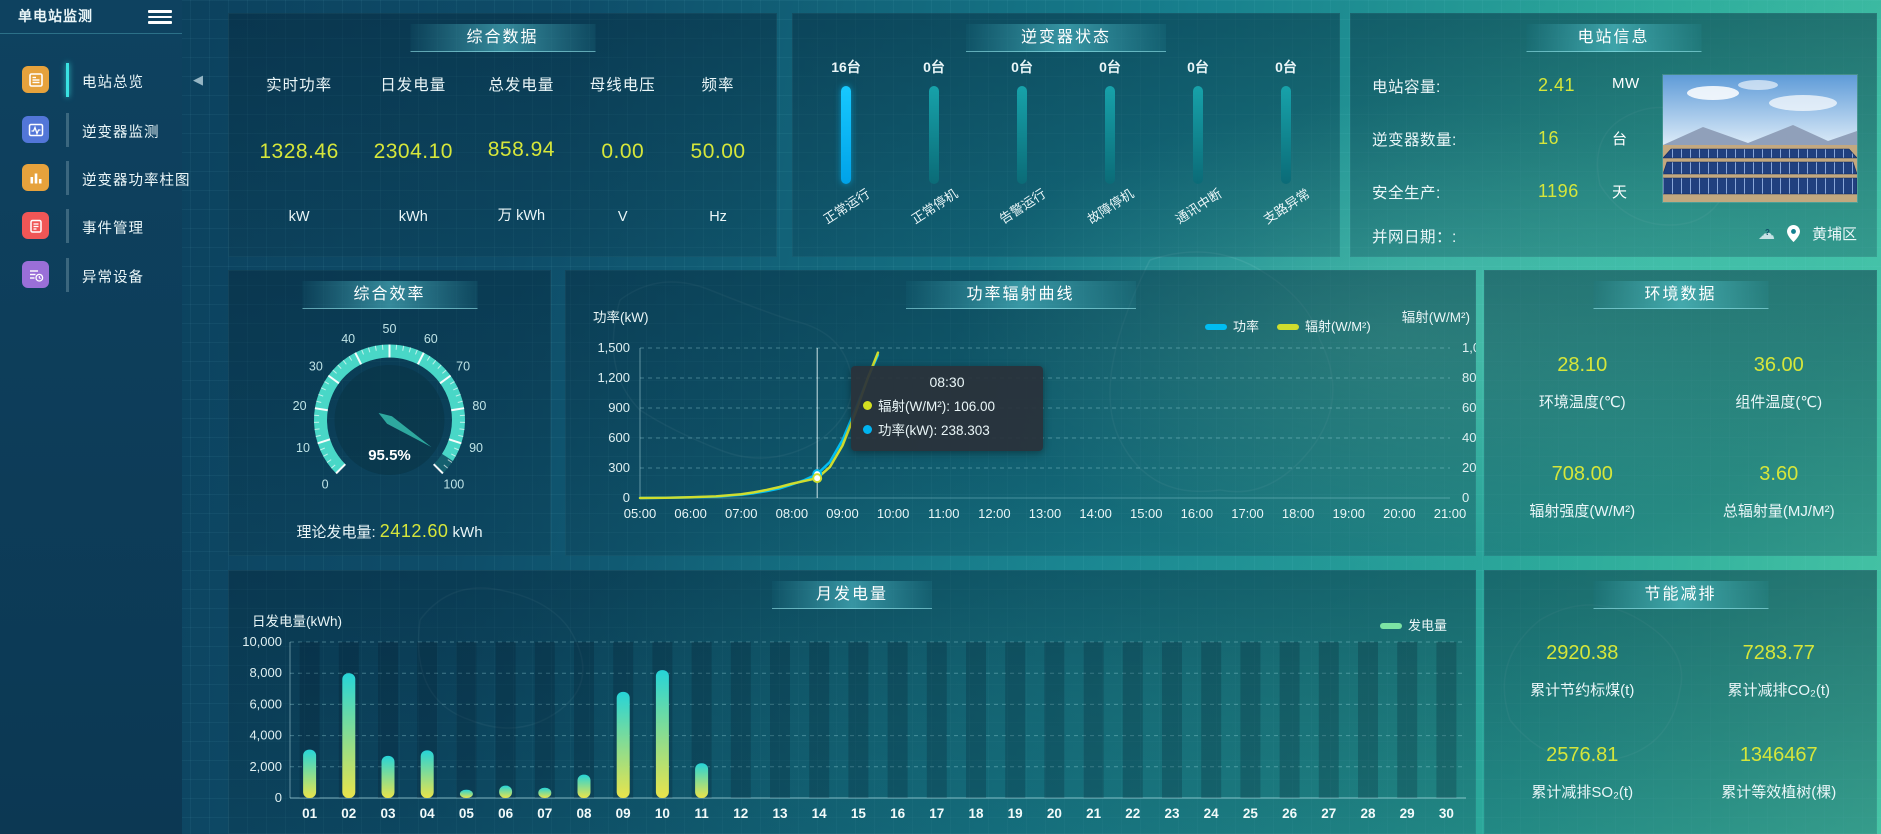  Describe the element at coordinates (934, 430) in the screenshot. I see `tooltip-text: 功率(kW): 238.303` at that location.